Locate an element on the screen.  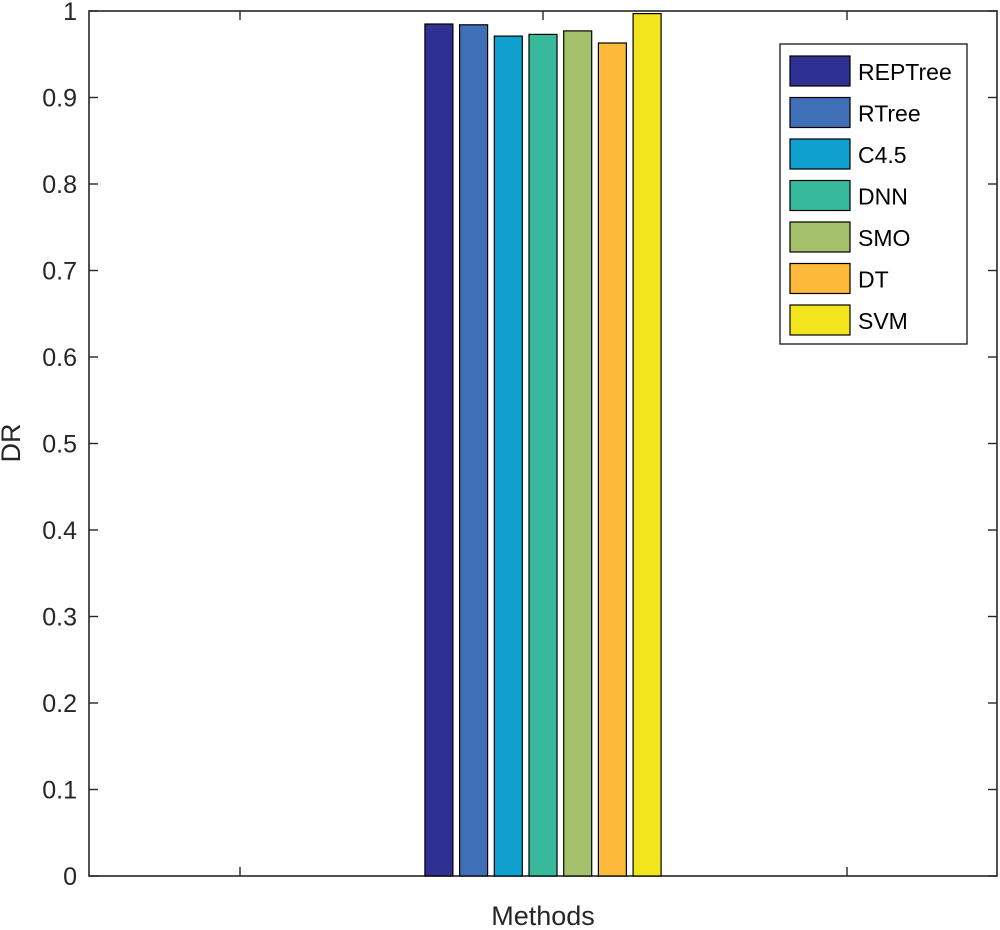
y-tick-label: 0 is located at coordinates (70, 877).